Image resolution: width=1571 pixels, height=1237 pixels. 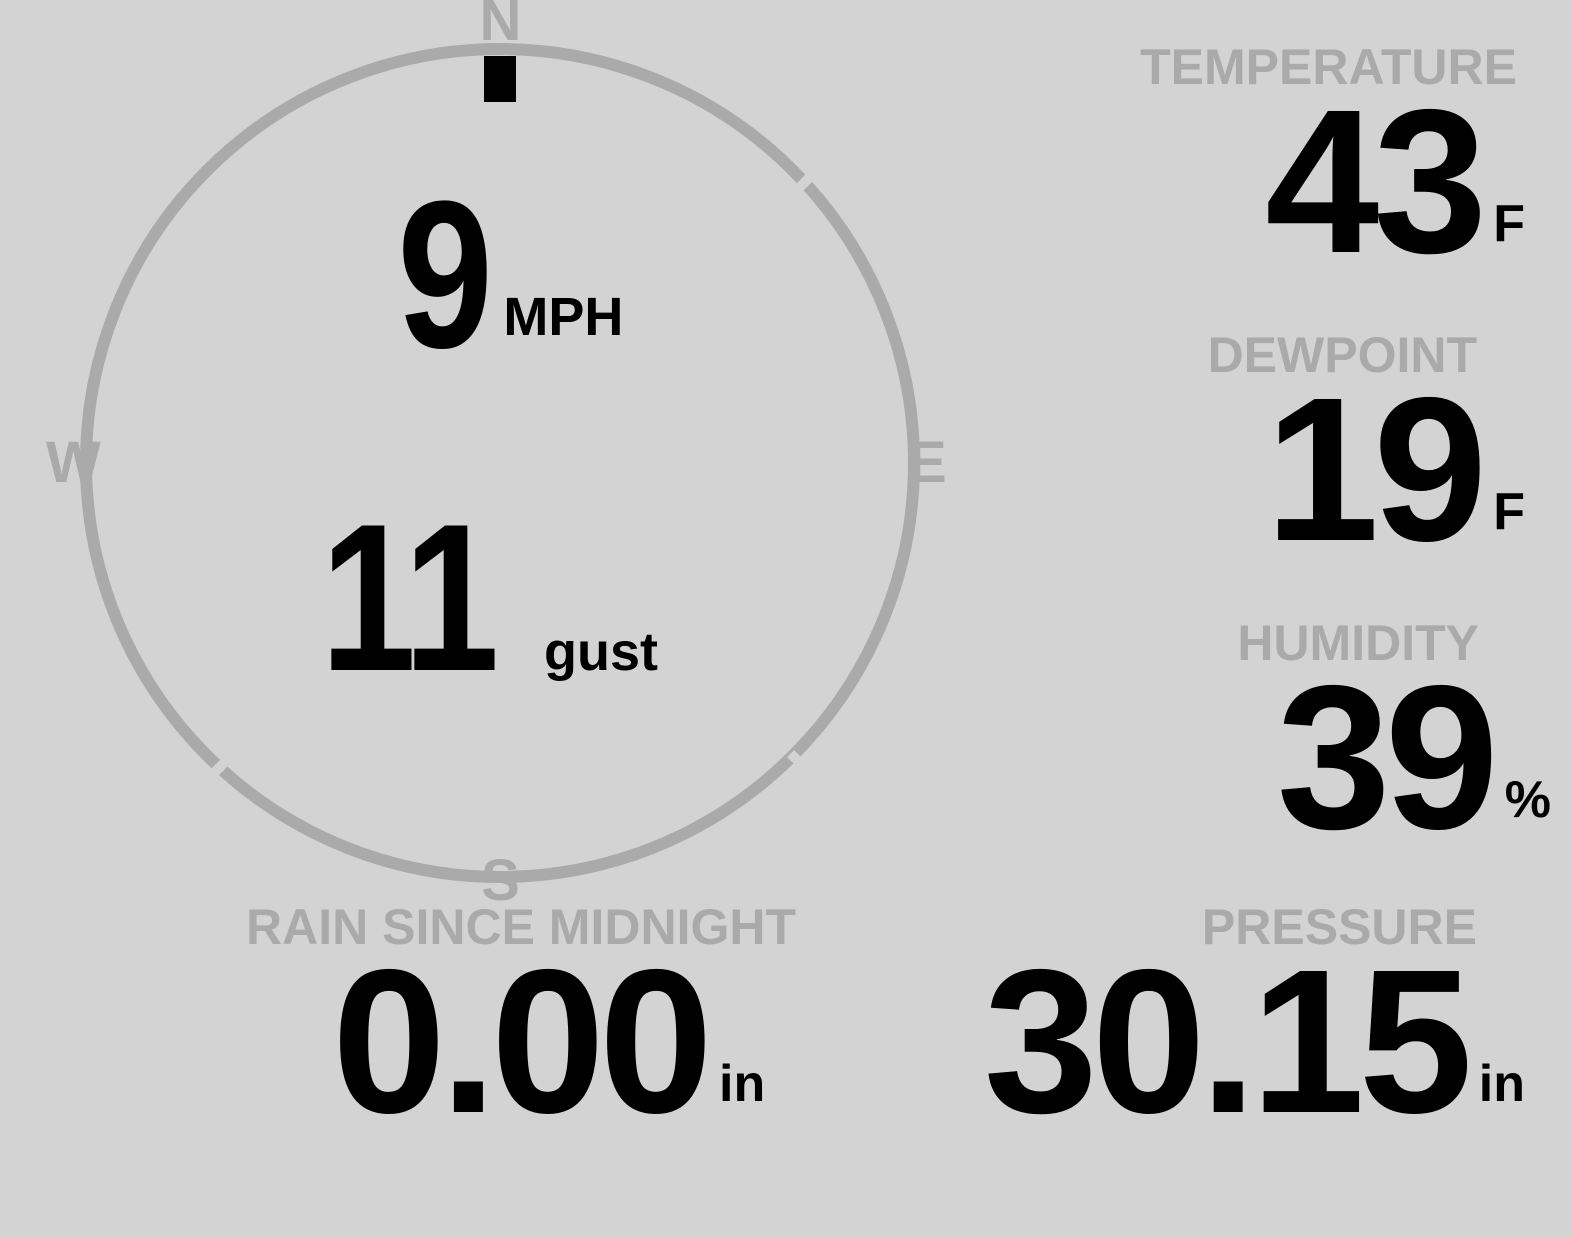 I want to click on compass-tick-southwest, so click(x=224, y=763).